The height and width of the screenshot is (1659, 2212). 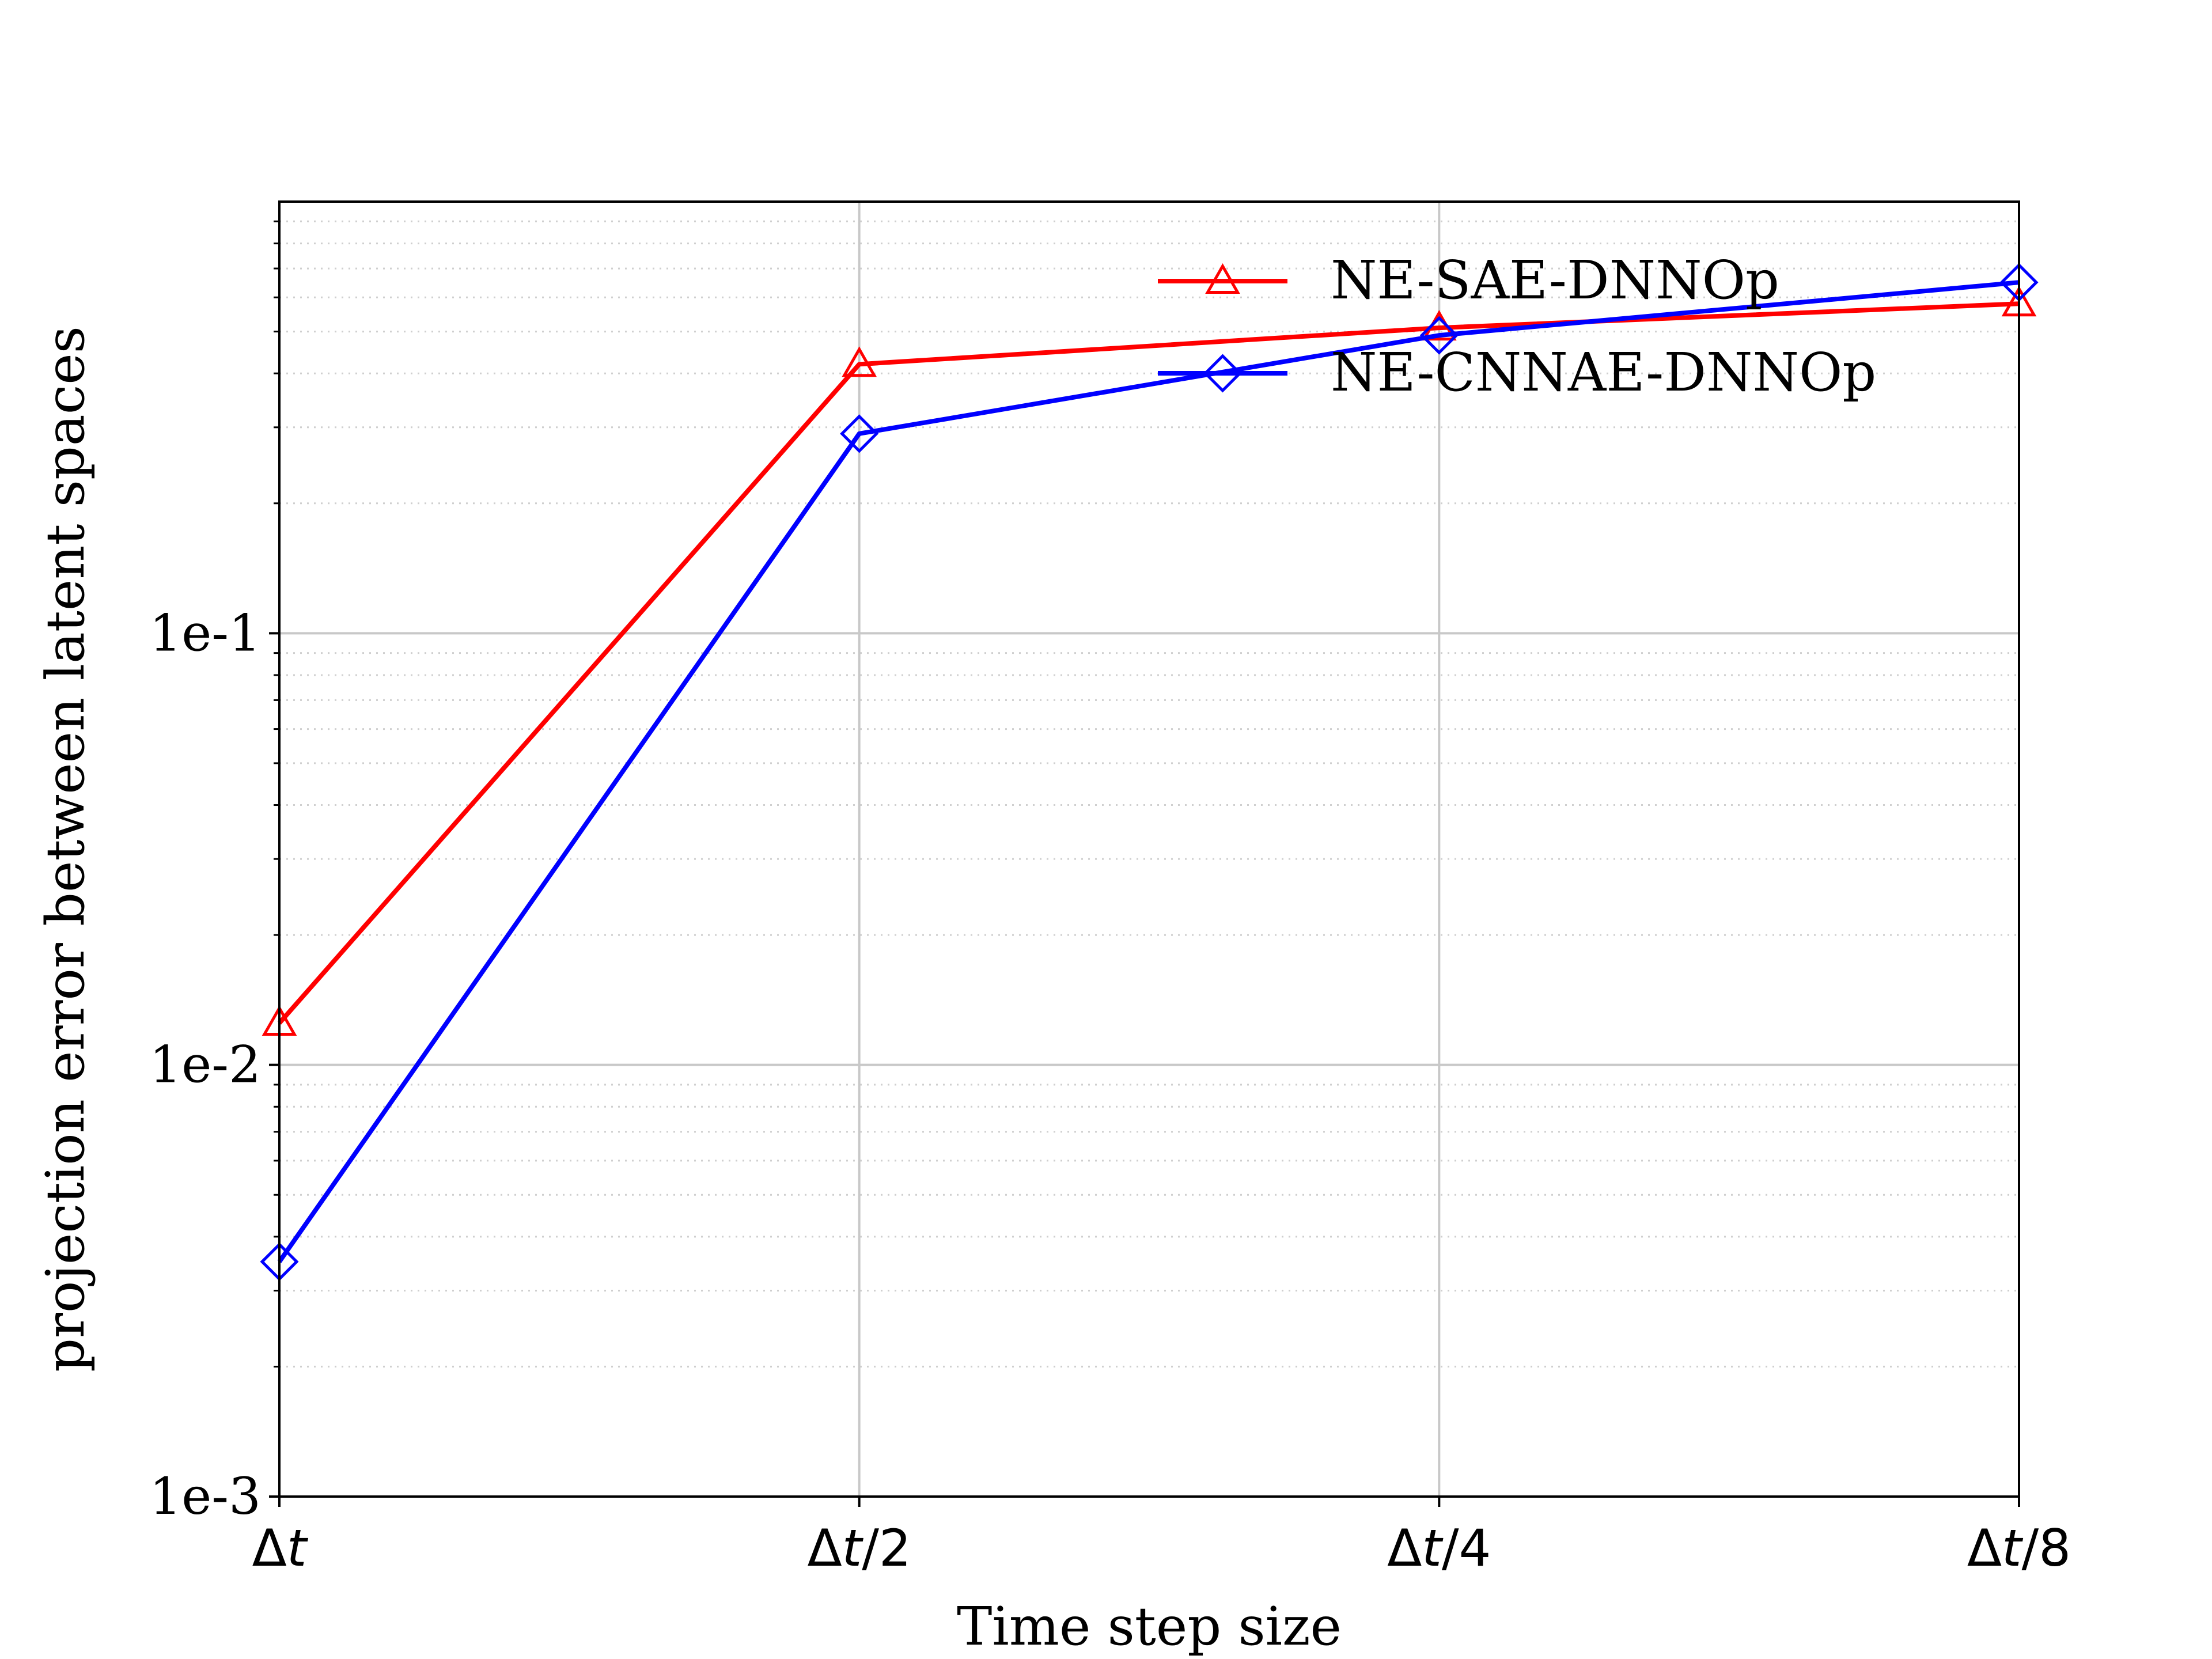 I want to click on legend-item: NE-CNNAE-DNNOp, so click(x=1517, y=372).